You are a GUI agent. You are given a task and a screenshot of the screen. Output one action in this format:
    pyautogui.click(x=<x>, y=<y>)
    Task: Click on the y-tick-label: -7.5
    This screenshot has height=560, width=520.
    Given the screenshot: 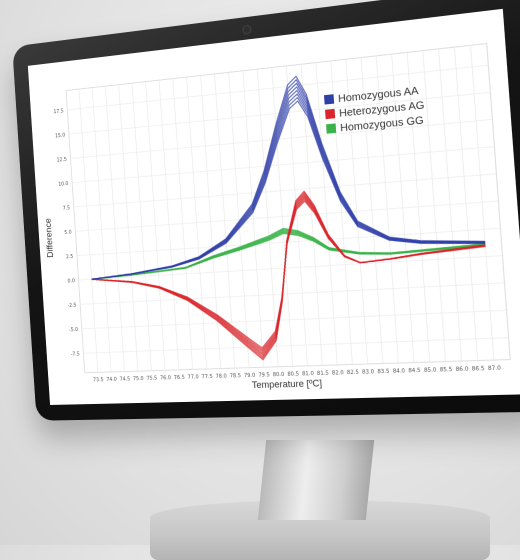 What is the action you would take?
    pyautogui.click(x=75, y=354)
    